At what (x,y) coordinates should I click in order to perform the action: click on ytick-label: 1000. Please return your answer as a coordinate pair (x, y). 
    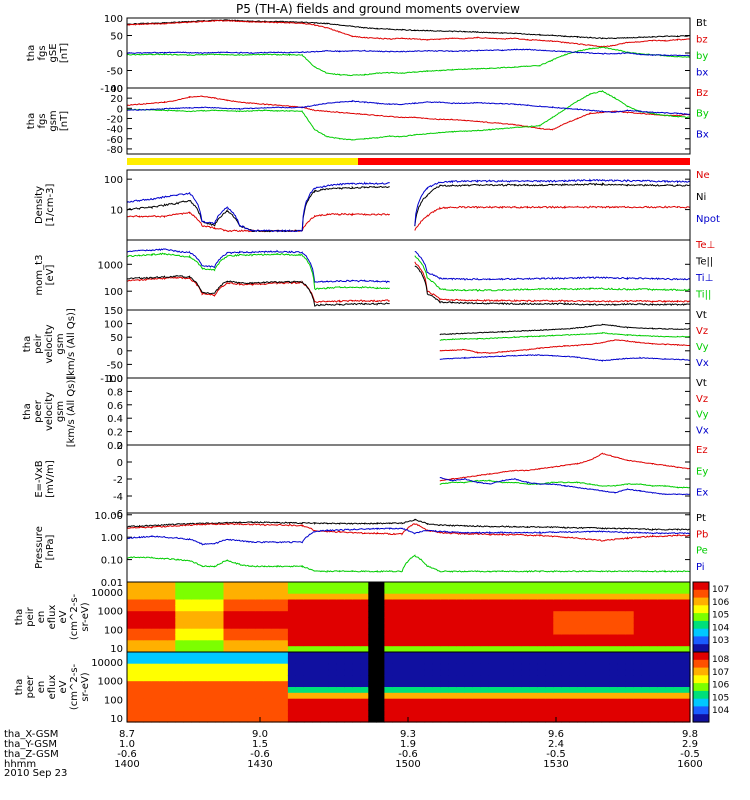
    Looking at the image, I should click on (110, 265).